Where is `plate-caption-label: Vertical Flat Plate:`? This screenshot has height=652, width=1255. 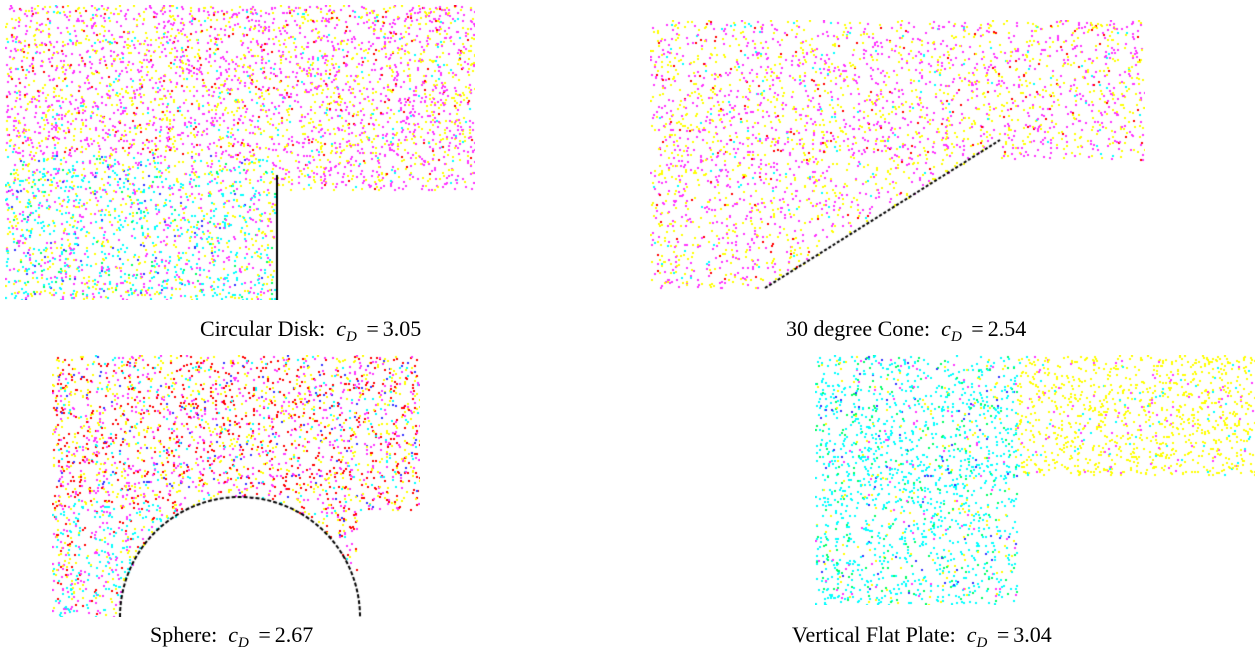
plate-caption-label: Vertical Flat Plate: is located at coordinates (874, 634).